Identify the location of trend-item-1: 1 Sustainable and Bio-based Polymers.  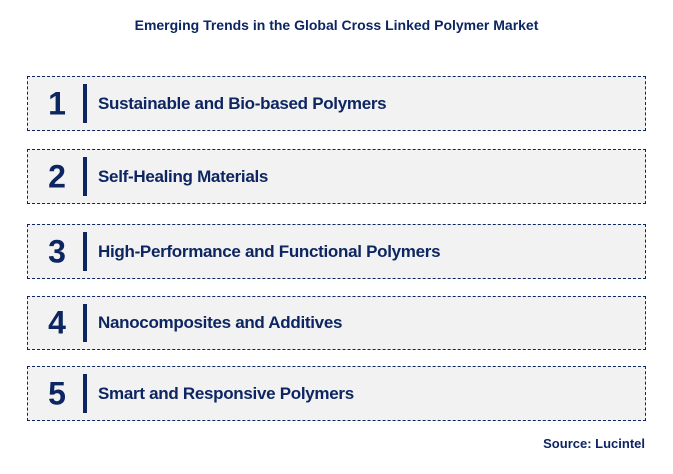
(336, 103).